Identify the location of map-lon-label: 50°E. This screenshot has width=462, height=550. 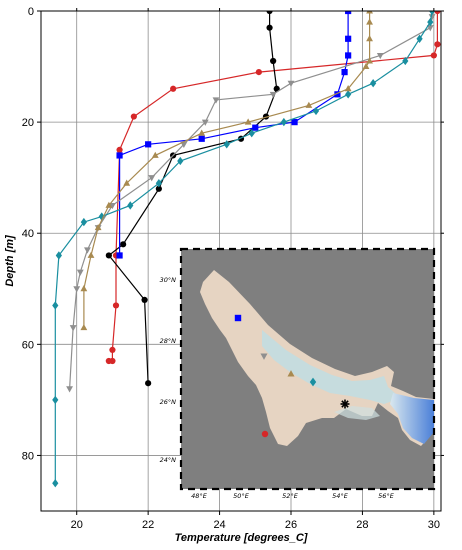
(241, 496).